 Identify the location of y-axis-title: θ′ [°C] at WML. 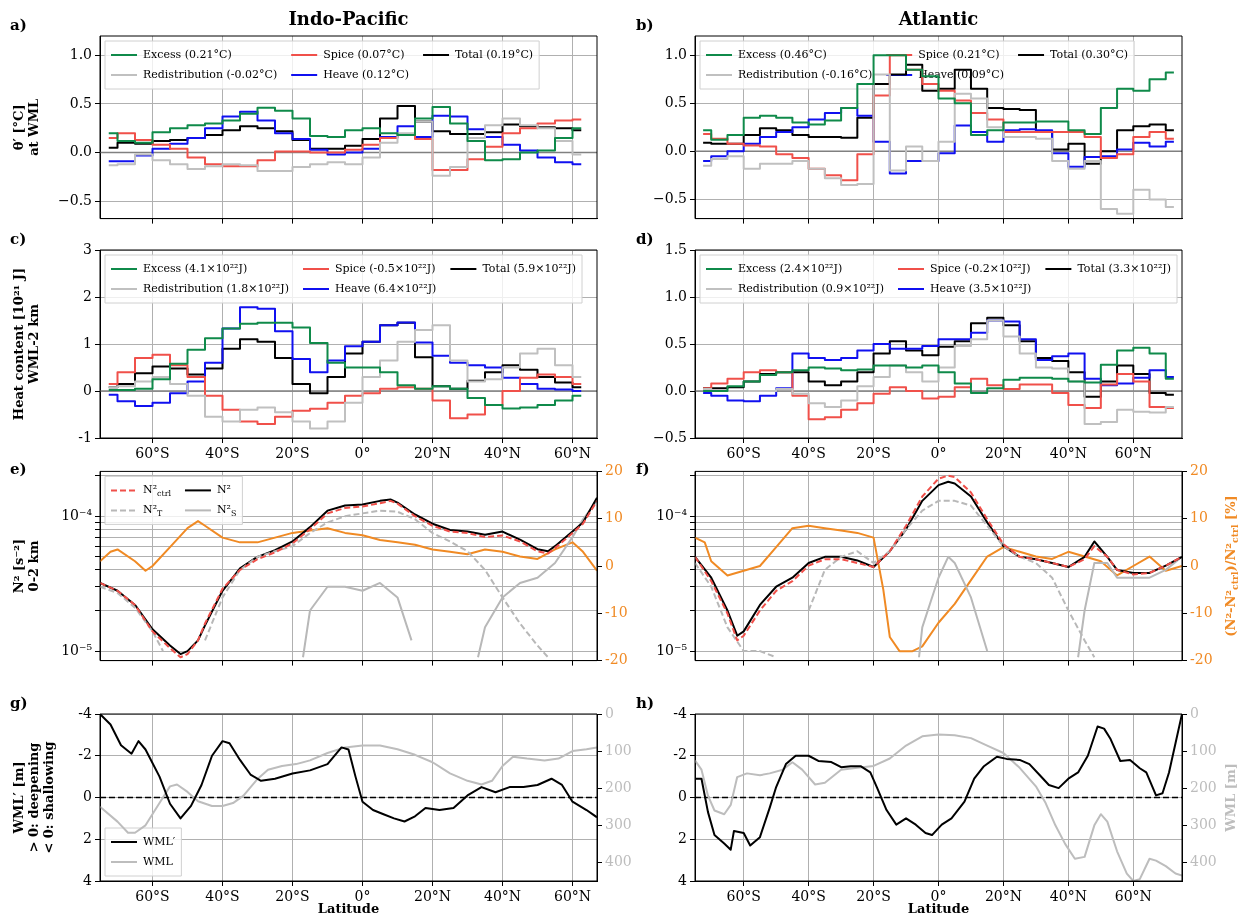
(26, 127).